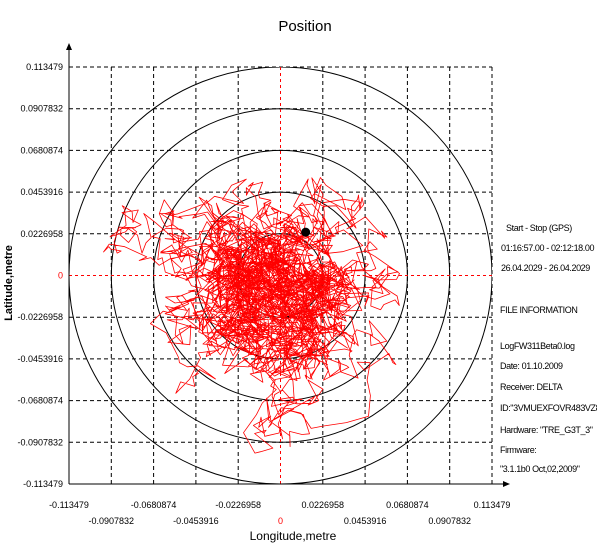 Image resolution: width=597 pixels, height=553 pixels. Describe the element at coordinates (69, 46) in the screenshot. I see `y-axis-arrow-icon` at that location.